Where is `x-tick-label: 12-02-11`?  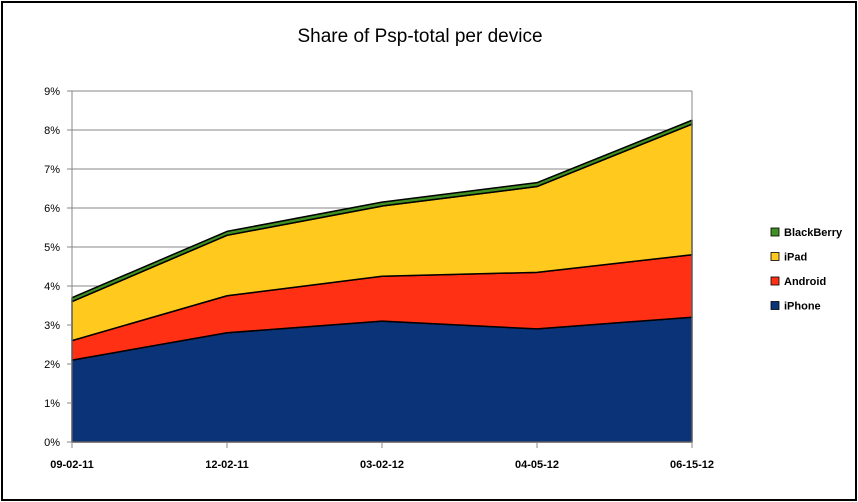 x-tick-label: 12-02-11 is located at coordinates (226, 465).